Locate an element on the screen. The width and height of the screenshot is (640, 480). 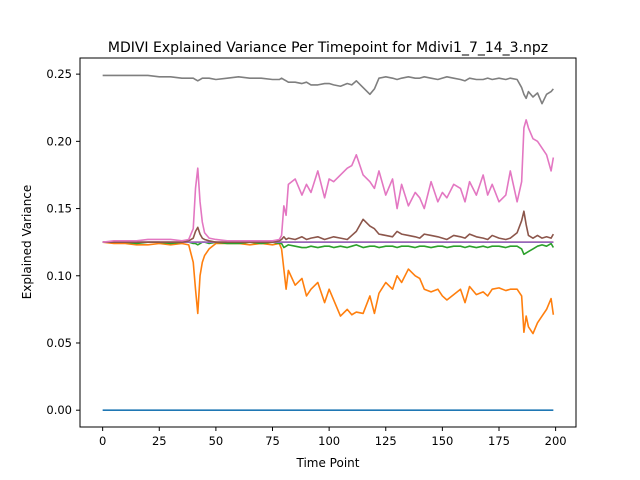
x-tick-label: 100 is located at coordinates (329, 441).